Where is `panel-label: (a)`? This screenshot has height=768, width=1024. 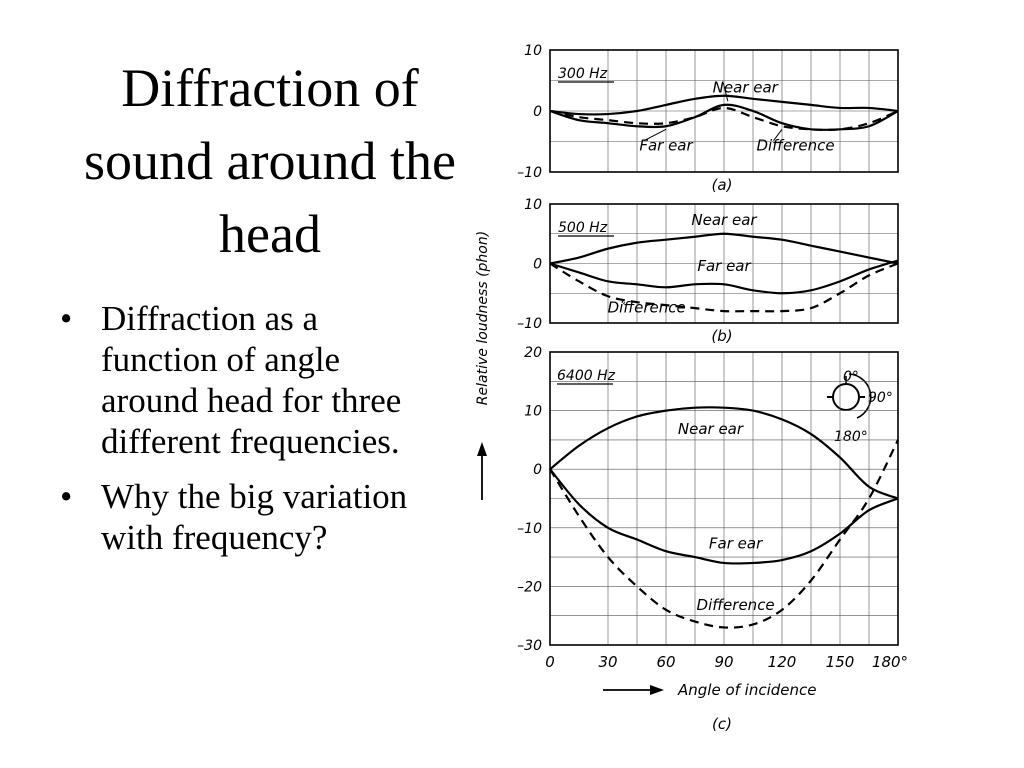 panel-label: (a) is located at coordinates (722, 185).